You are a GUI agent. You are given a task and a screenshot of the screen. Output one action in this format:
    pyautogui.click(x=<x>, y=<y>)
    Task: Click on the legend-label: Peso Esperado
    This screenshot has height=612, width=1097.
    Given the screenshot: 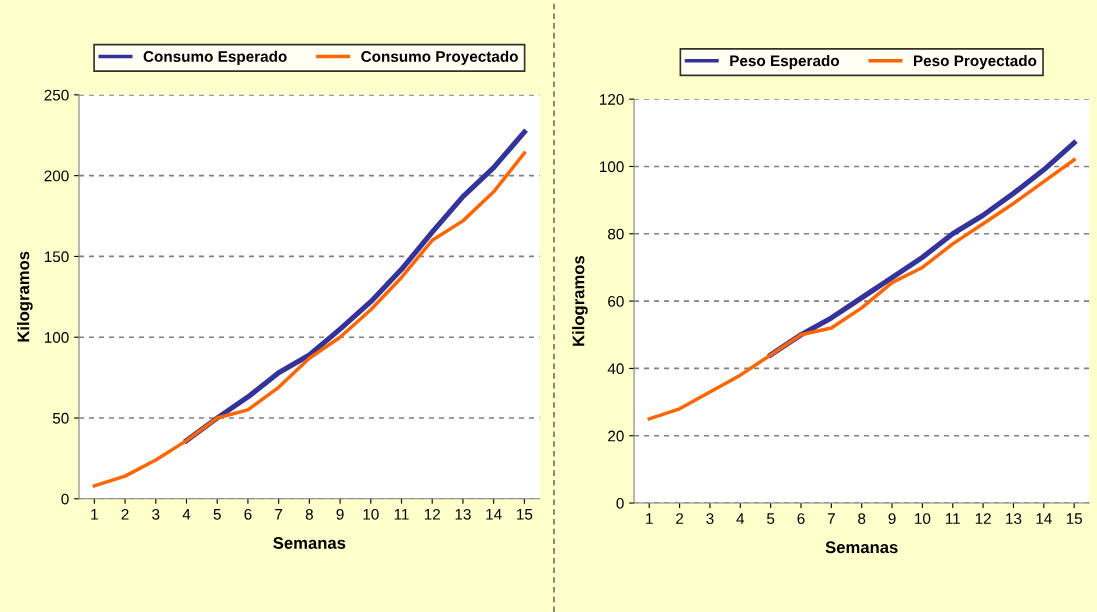 What is the action you would take?
    pyautogui.click(x=785, y=62)
    